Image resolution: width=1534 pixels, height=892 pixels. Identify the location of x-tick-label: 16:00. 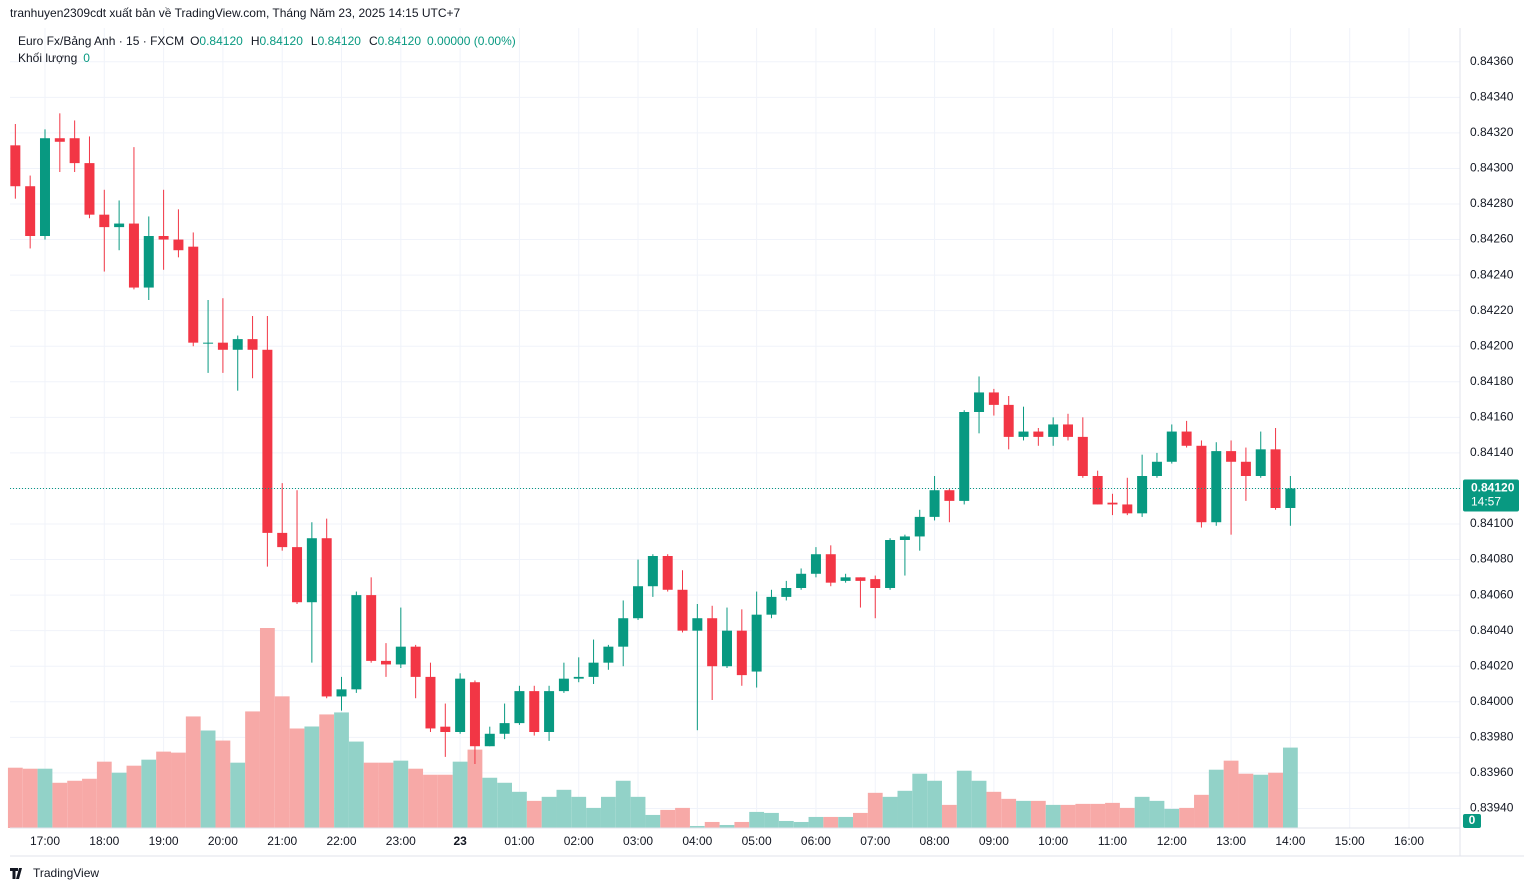
(1409, 841).